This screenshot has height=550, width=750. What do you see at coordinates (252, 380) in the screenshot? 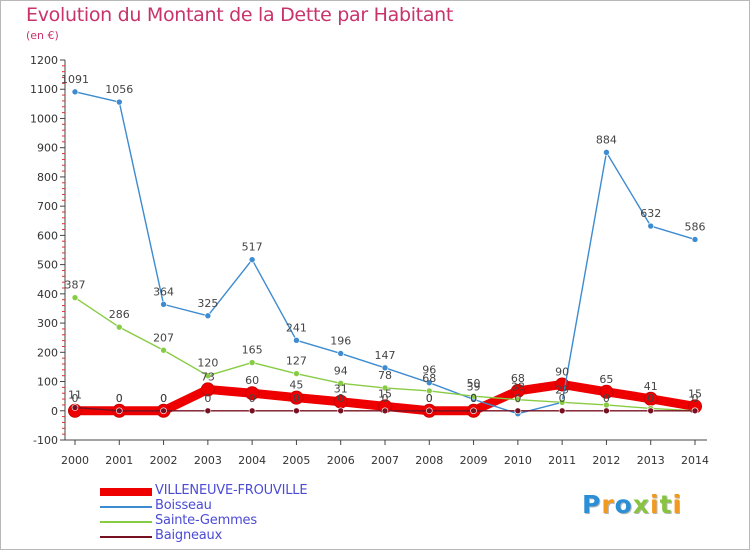
I see `data-label: 60` at bounding box center [252, 380].